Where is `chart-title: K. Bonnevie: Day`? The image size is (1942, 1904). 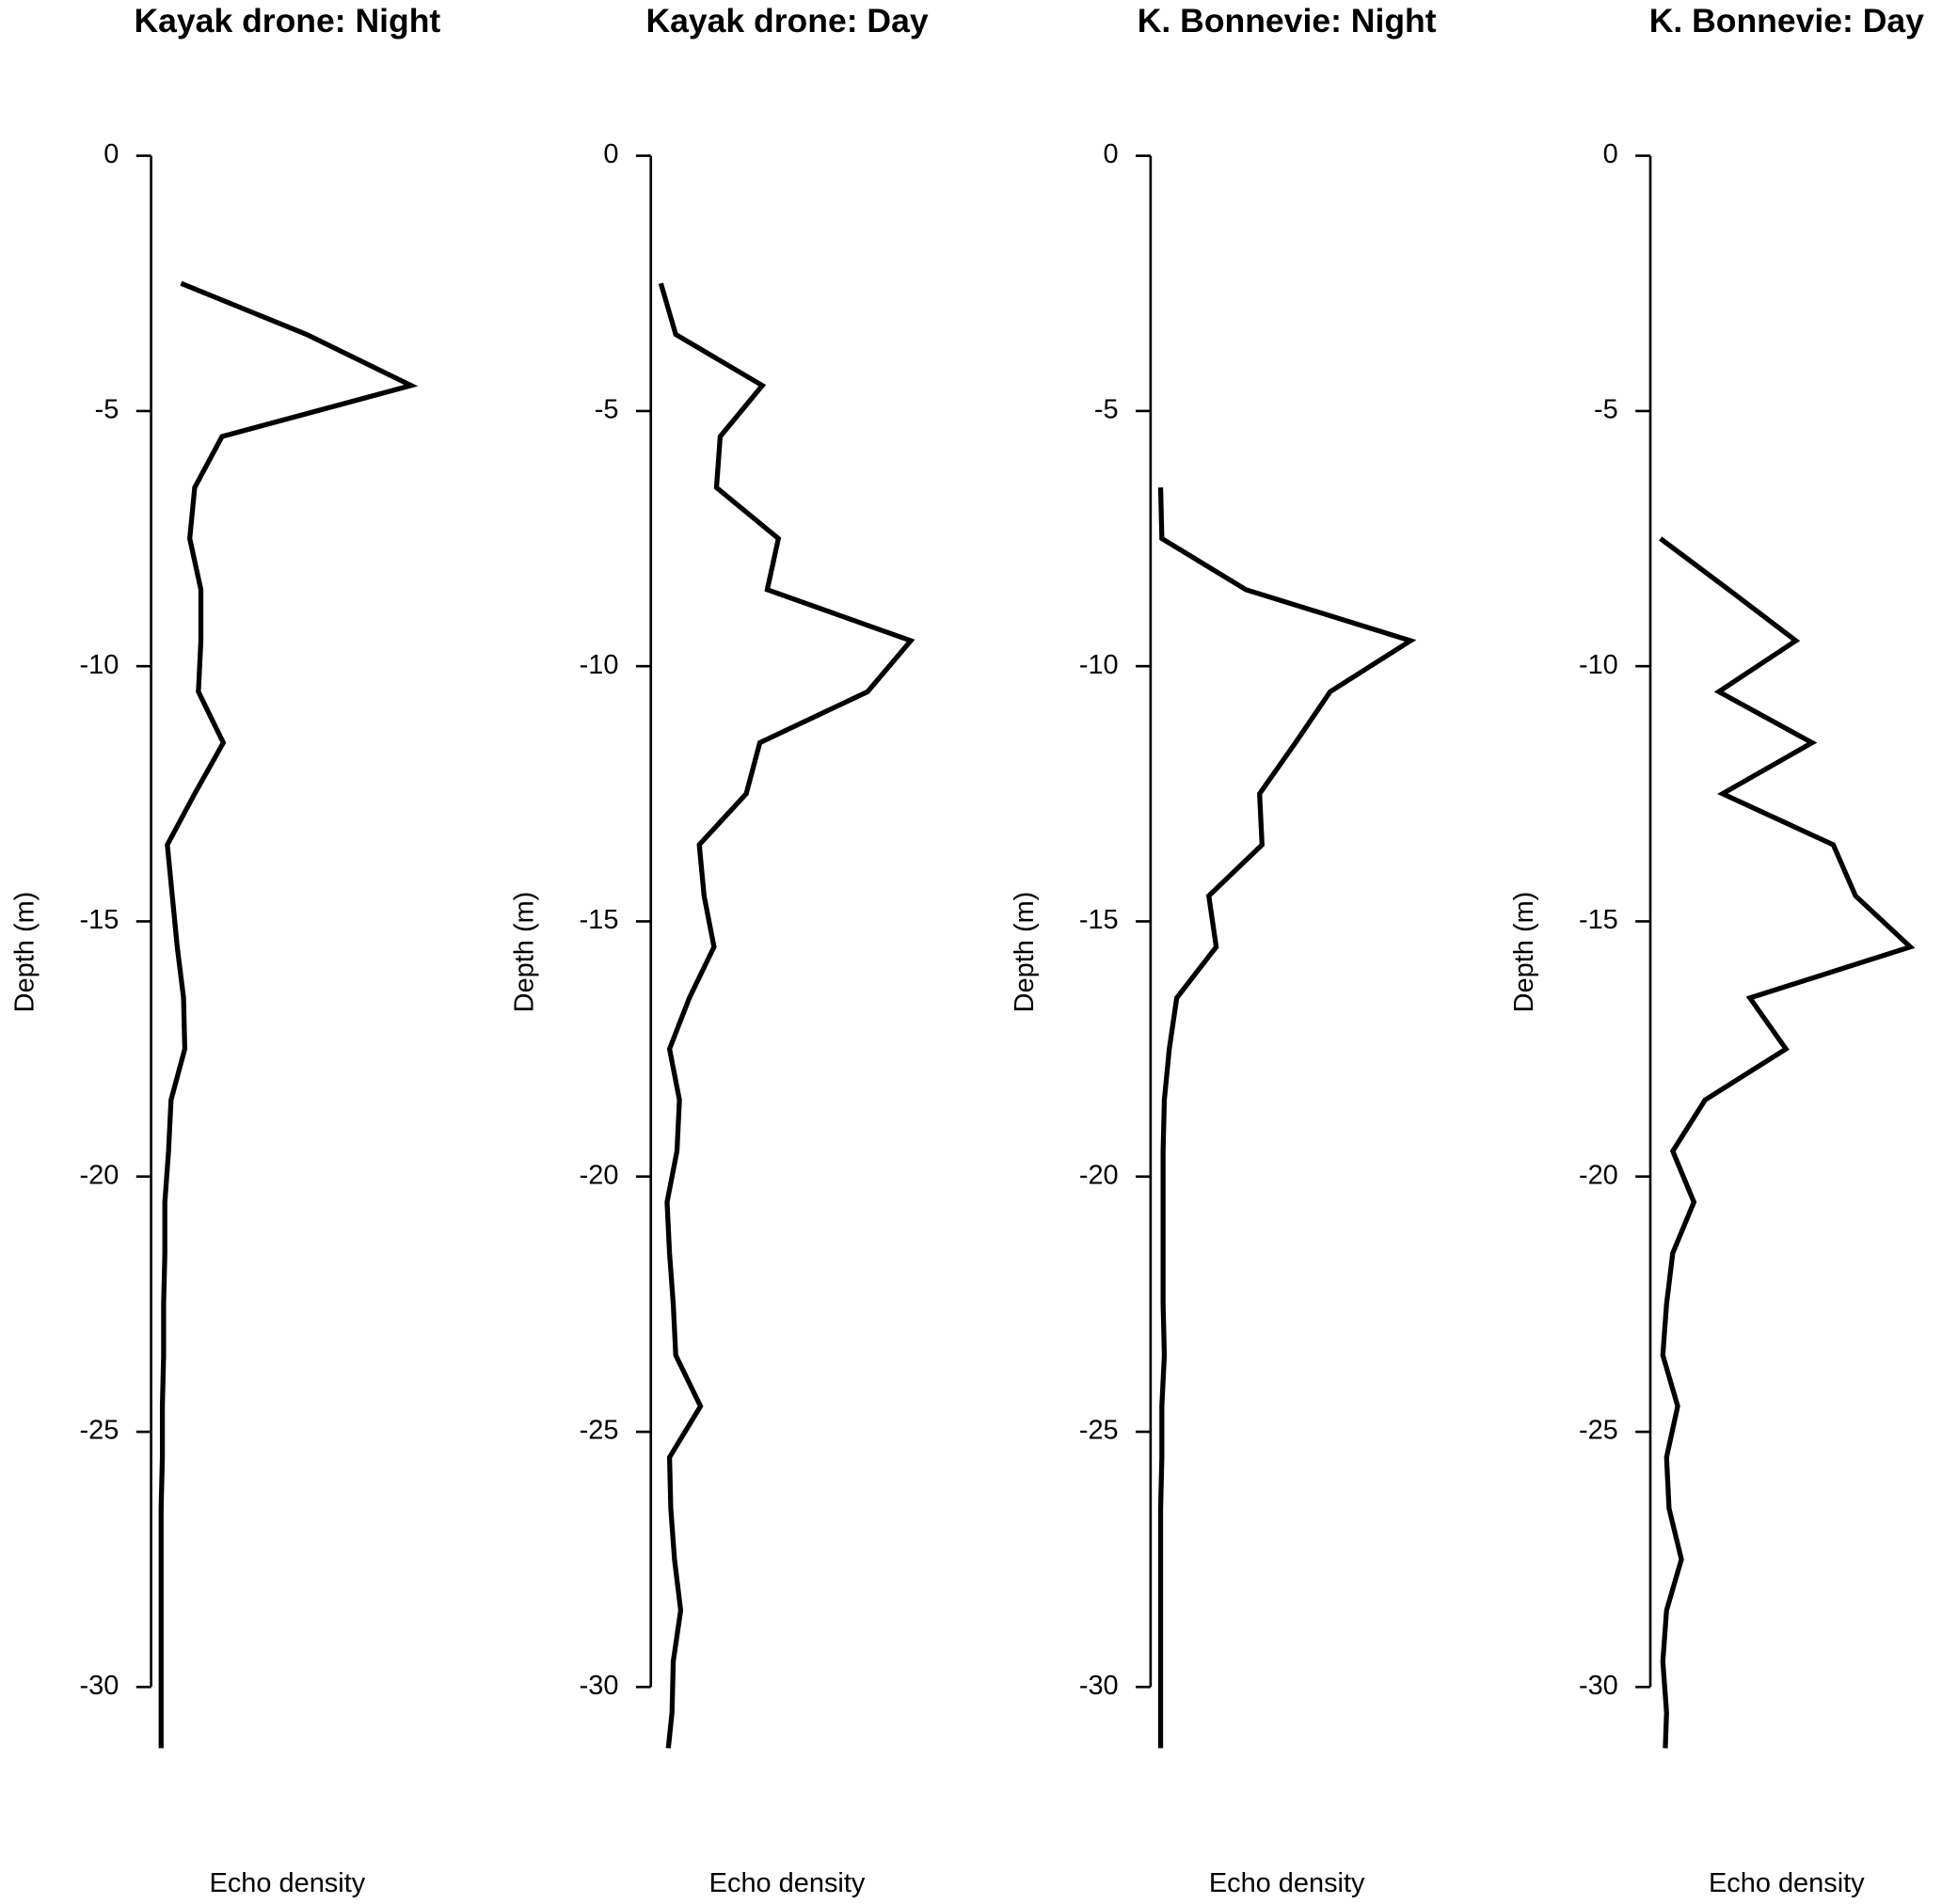
chart-title: K. Bonnevie: Day is located at coordinates (1786, 21).